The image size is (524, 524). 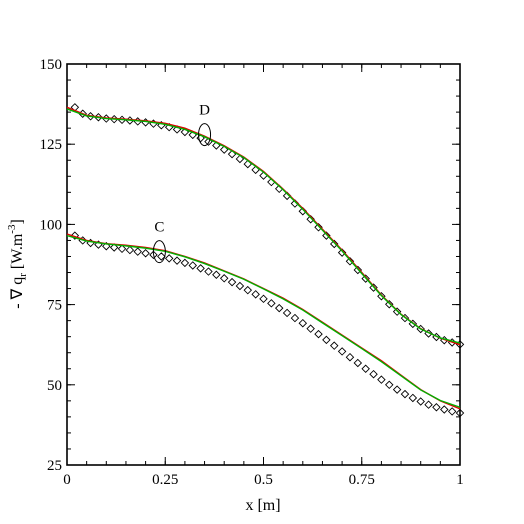 I want to click on y-axis-title-mid: [W.m, so click(x=17, y=253).